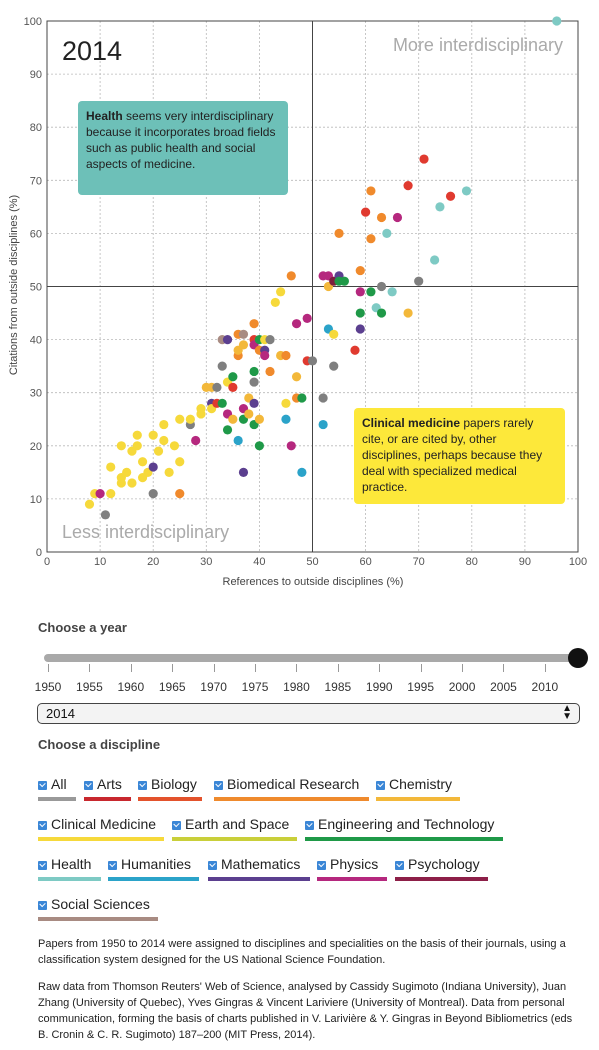  I want to click on discipline-physics: Physics, so click(352, 870).